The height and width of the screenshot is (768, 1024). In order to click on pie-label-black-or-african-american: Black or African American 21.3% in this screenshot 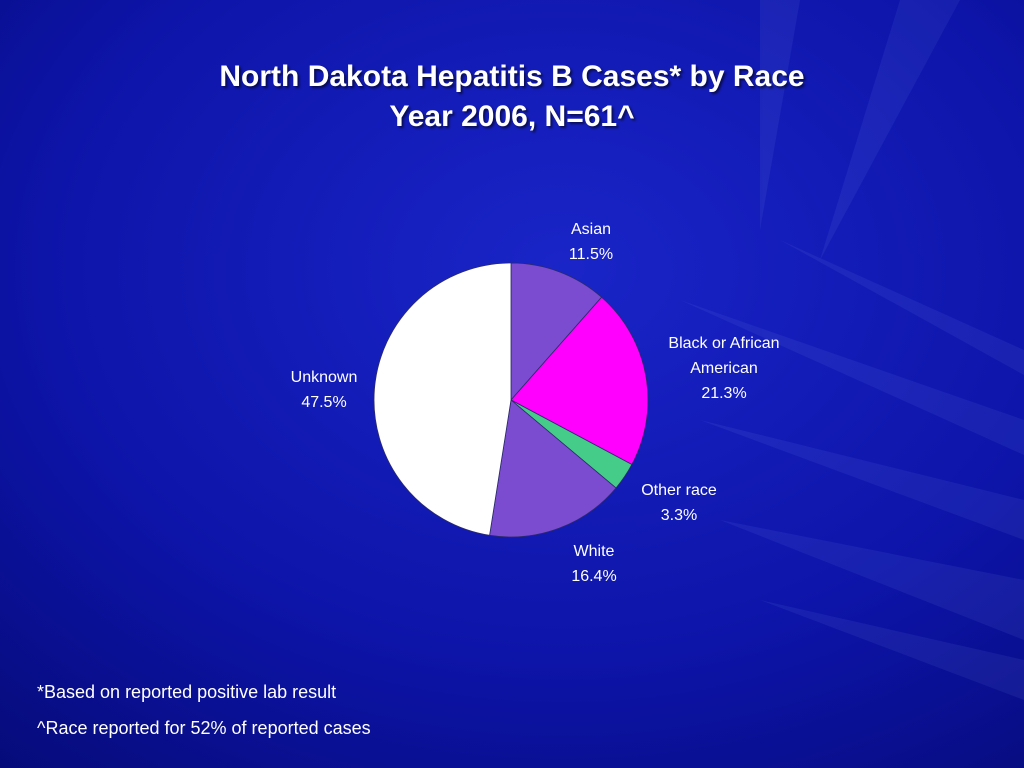, I will do `click(723, 368)`.